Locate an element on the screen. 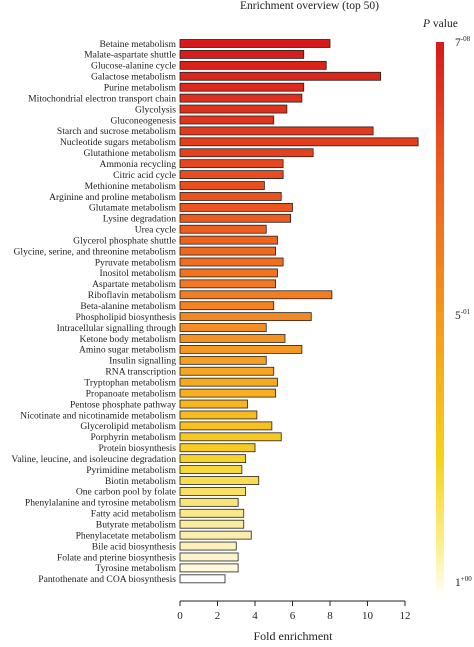 This screenshot has height=647, width=474. x-tick-label: 8 is located at coordinates (330, 616).